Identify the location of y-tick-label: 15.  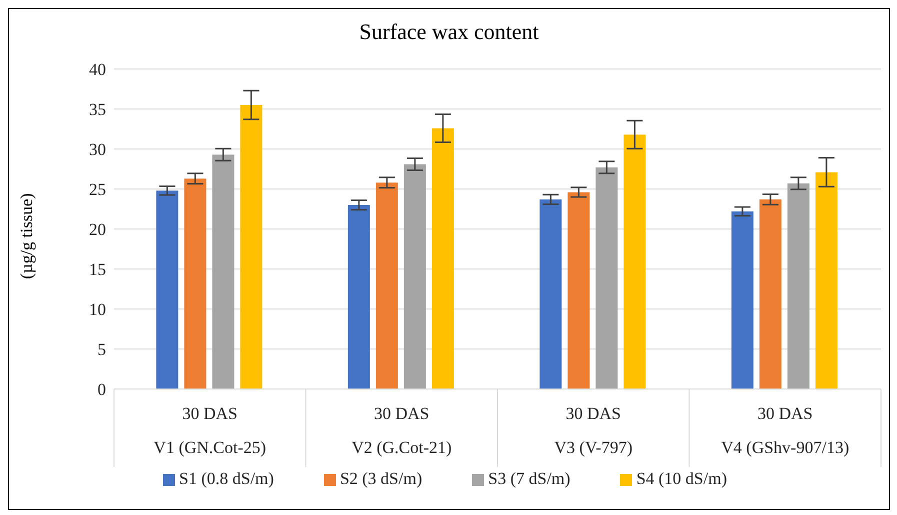
(97, 270).